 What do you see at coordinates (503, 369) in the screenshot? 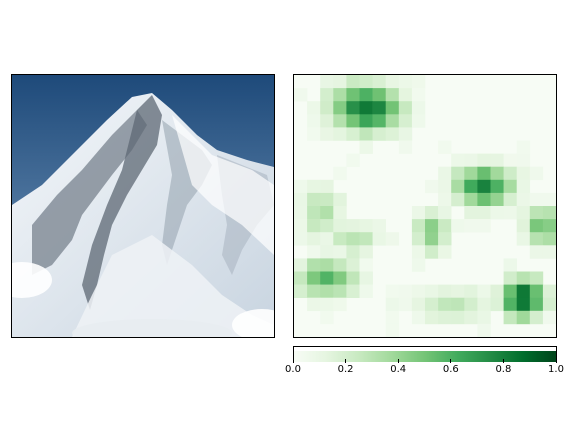
I see `colorbar-tick-label: 0.8` at bounding box center [503, 369].